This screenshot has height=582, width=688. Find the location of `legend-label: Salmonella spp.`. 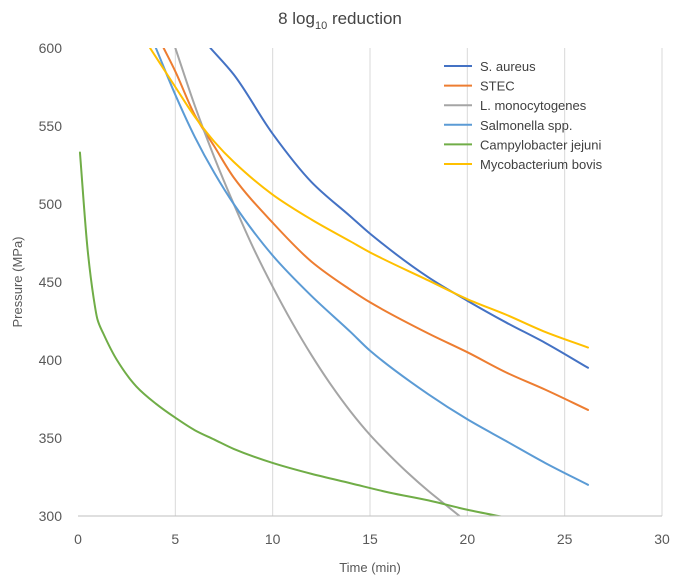

legend-label: Salmonella spp. is located at coordinates (526, 125).